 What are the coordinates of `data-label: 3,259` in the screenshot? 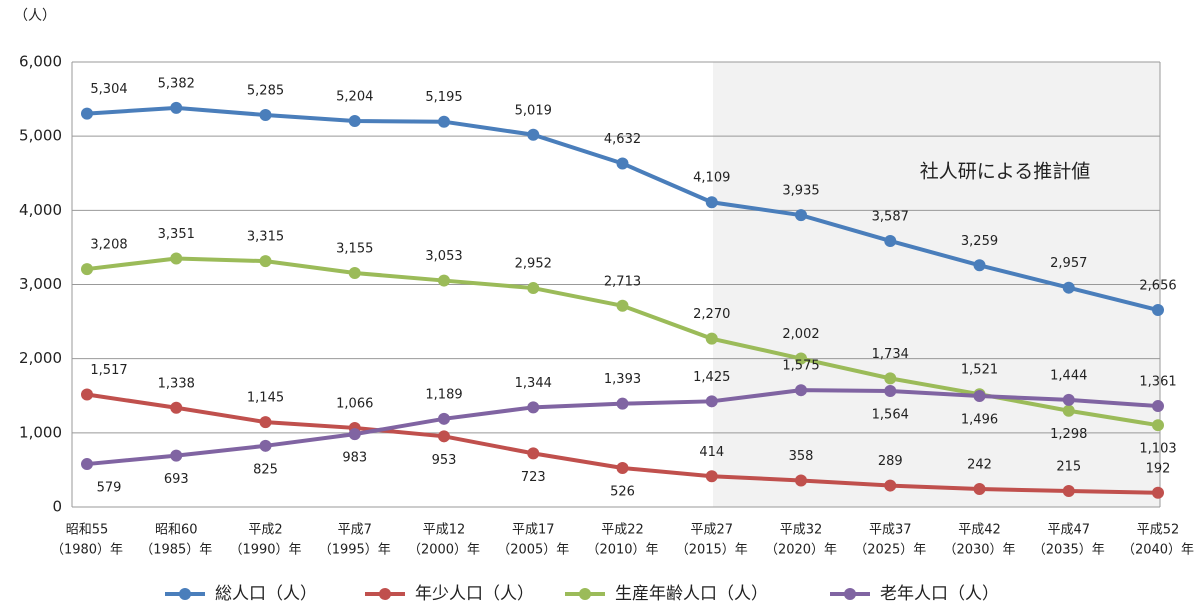 It's located at (979, 241).